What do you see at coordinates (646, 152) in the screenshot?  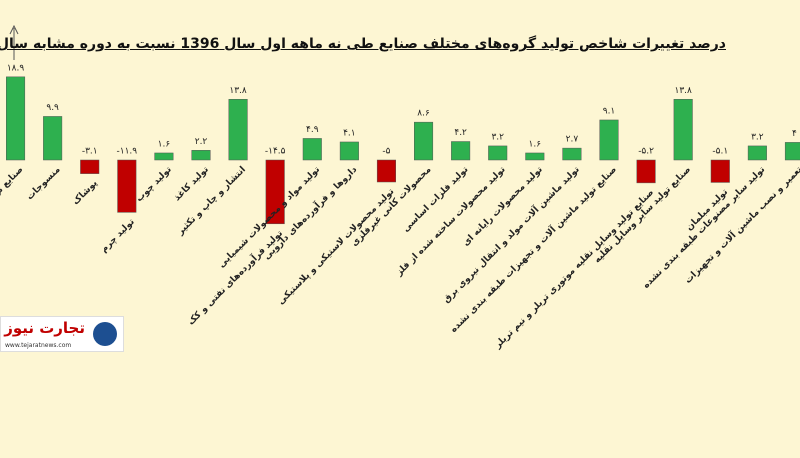 I see `value-label: -۵.۲` at bounding box center [646, 152].